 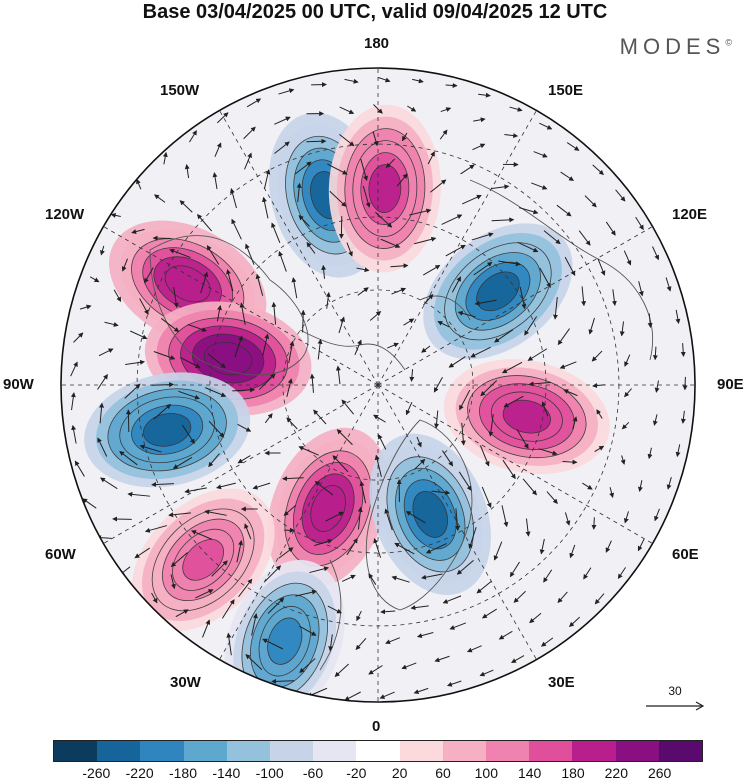 What do you see at coordinates (284, 630) in the screenshot?
I see `negative-anomaly` at bounding box center [284, 630].